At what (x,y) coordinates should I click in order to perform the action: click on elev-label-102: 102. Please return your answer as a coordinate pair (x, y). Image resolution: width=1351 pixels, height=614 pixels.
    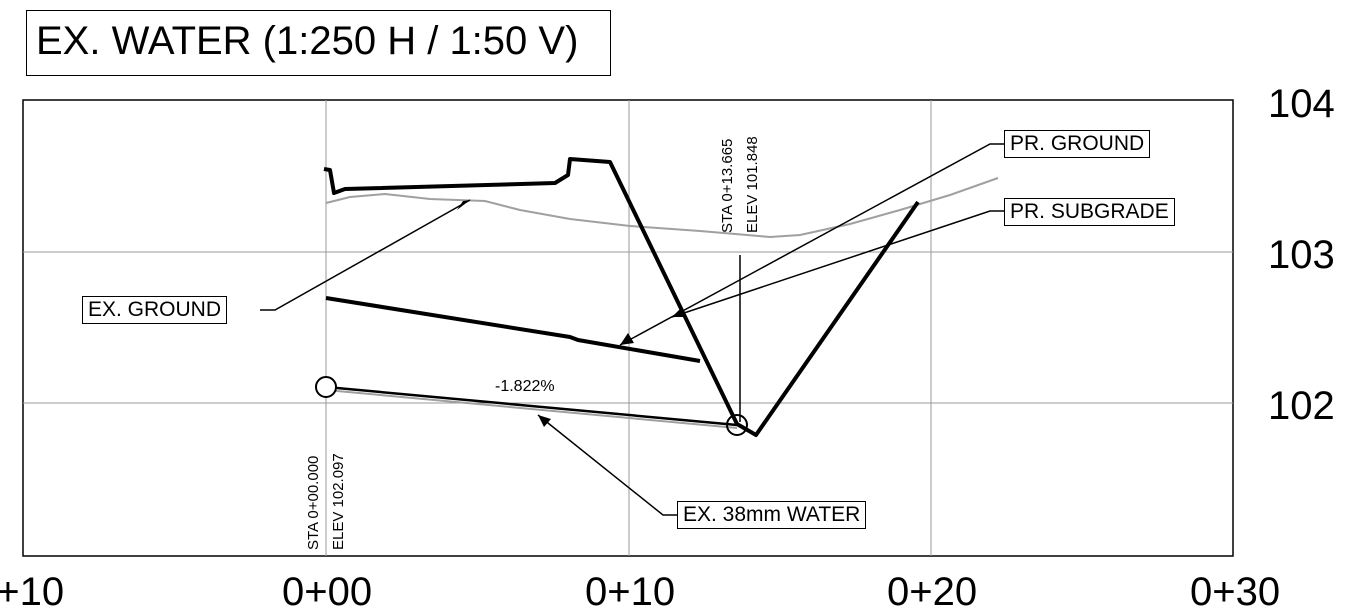
    Looking at the image, I should click on (1301, 406).